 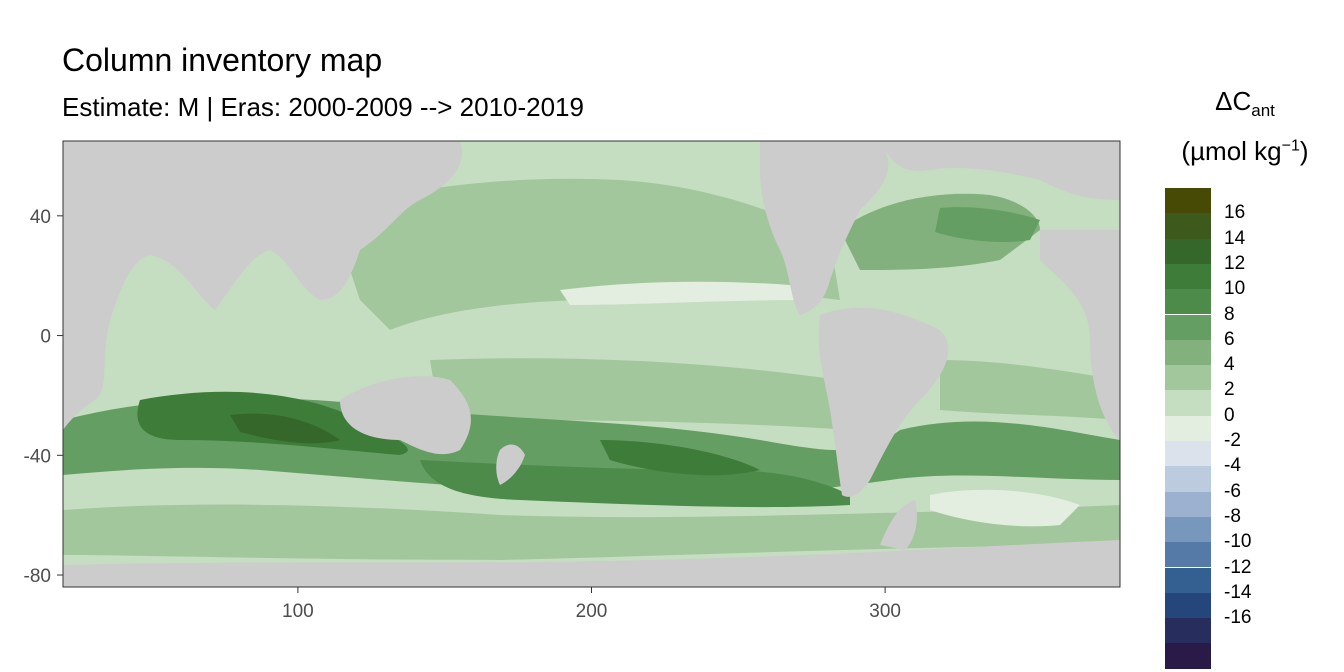 What do you see at coordinates (591, 532) in the screenshot?
I see `antarctic-margin` at bounding box center [591, 532].